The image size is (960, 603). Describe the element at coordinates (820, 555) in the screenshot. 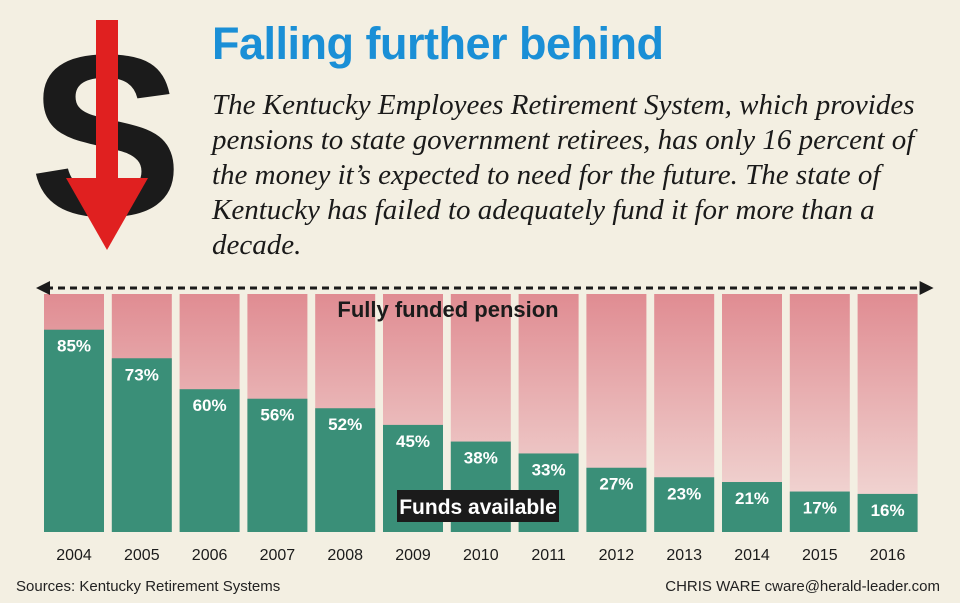

I see `x-tick-2015: 2015` at that location.